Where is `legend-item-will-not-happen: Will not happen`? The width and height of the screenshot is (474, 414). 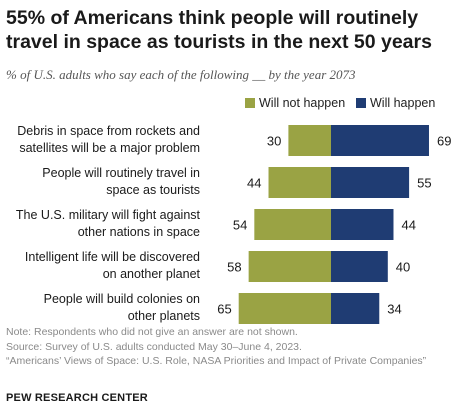
legend-item-will-not-happen: Will not happen is located at coordinates (295, 103).